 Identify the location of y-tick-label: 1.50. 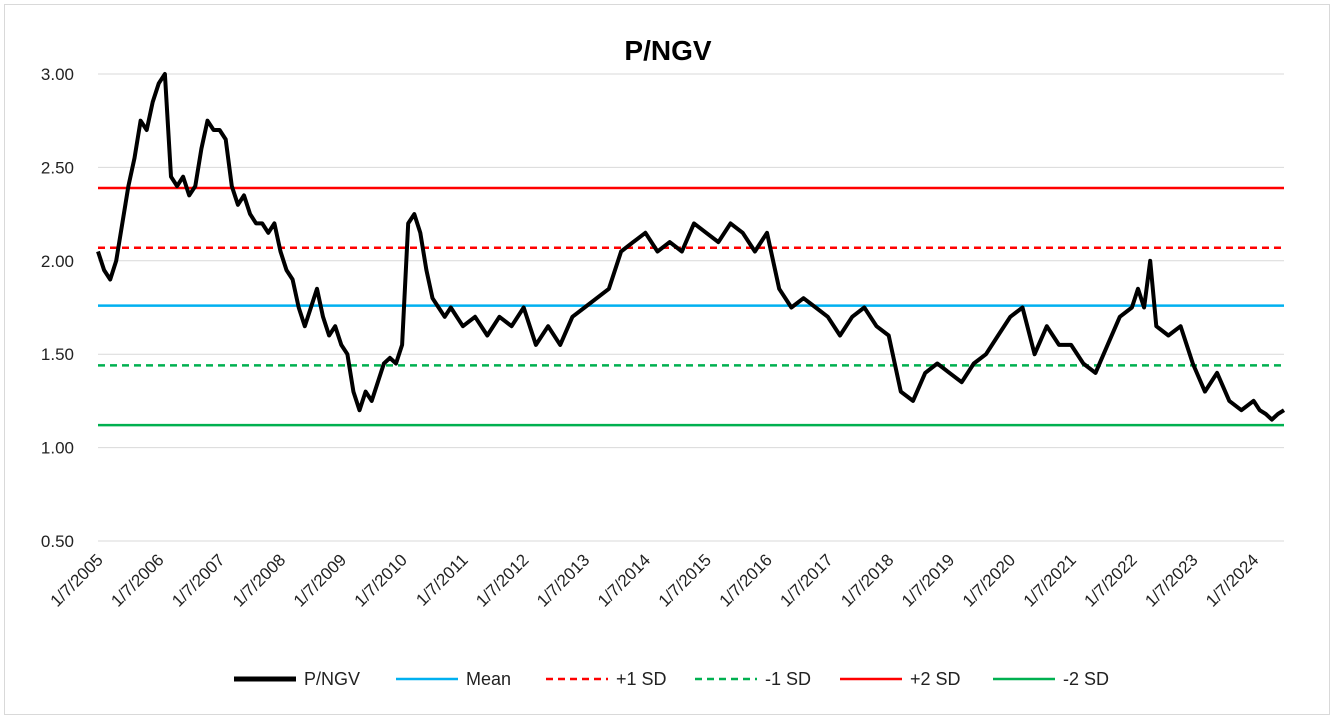
(57, 354).